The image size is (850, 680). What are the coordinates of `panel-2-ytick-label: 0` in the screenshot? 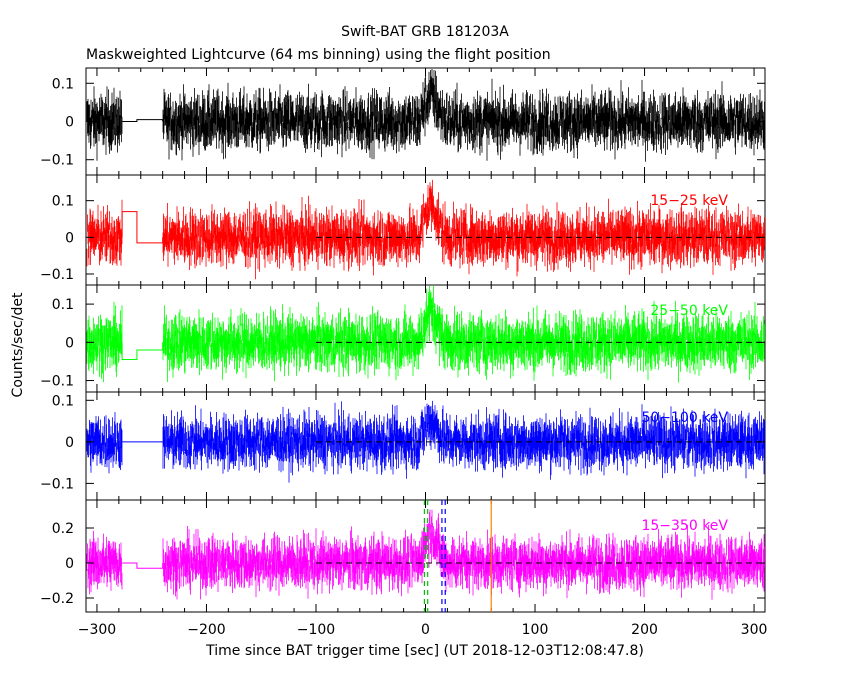 It's located at (69, 238).